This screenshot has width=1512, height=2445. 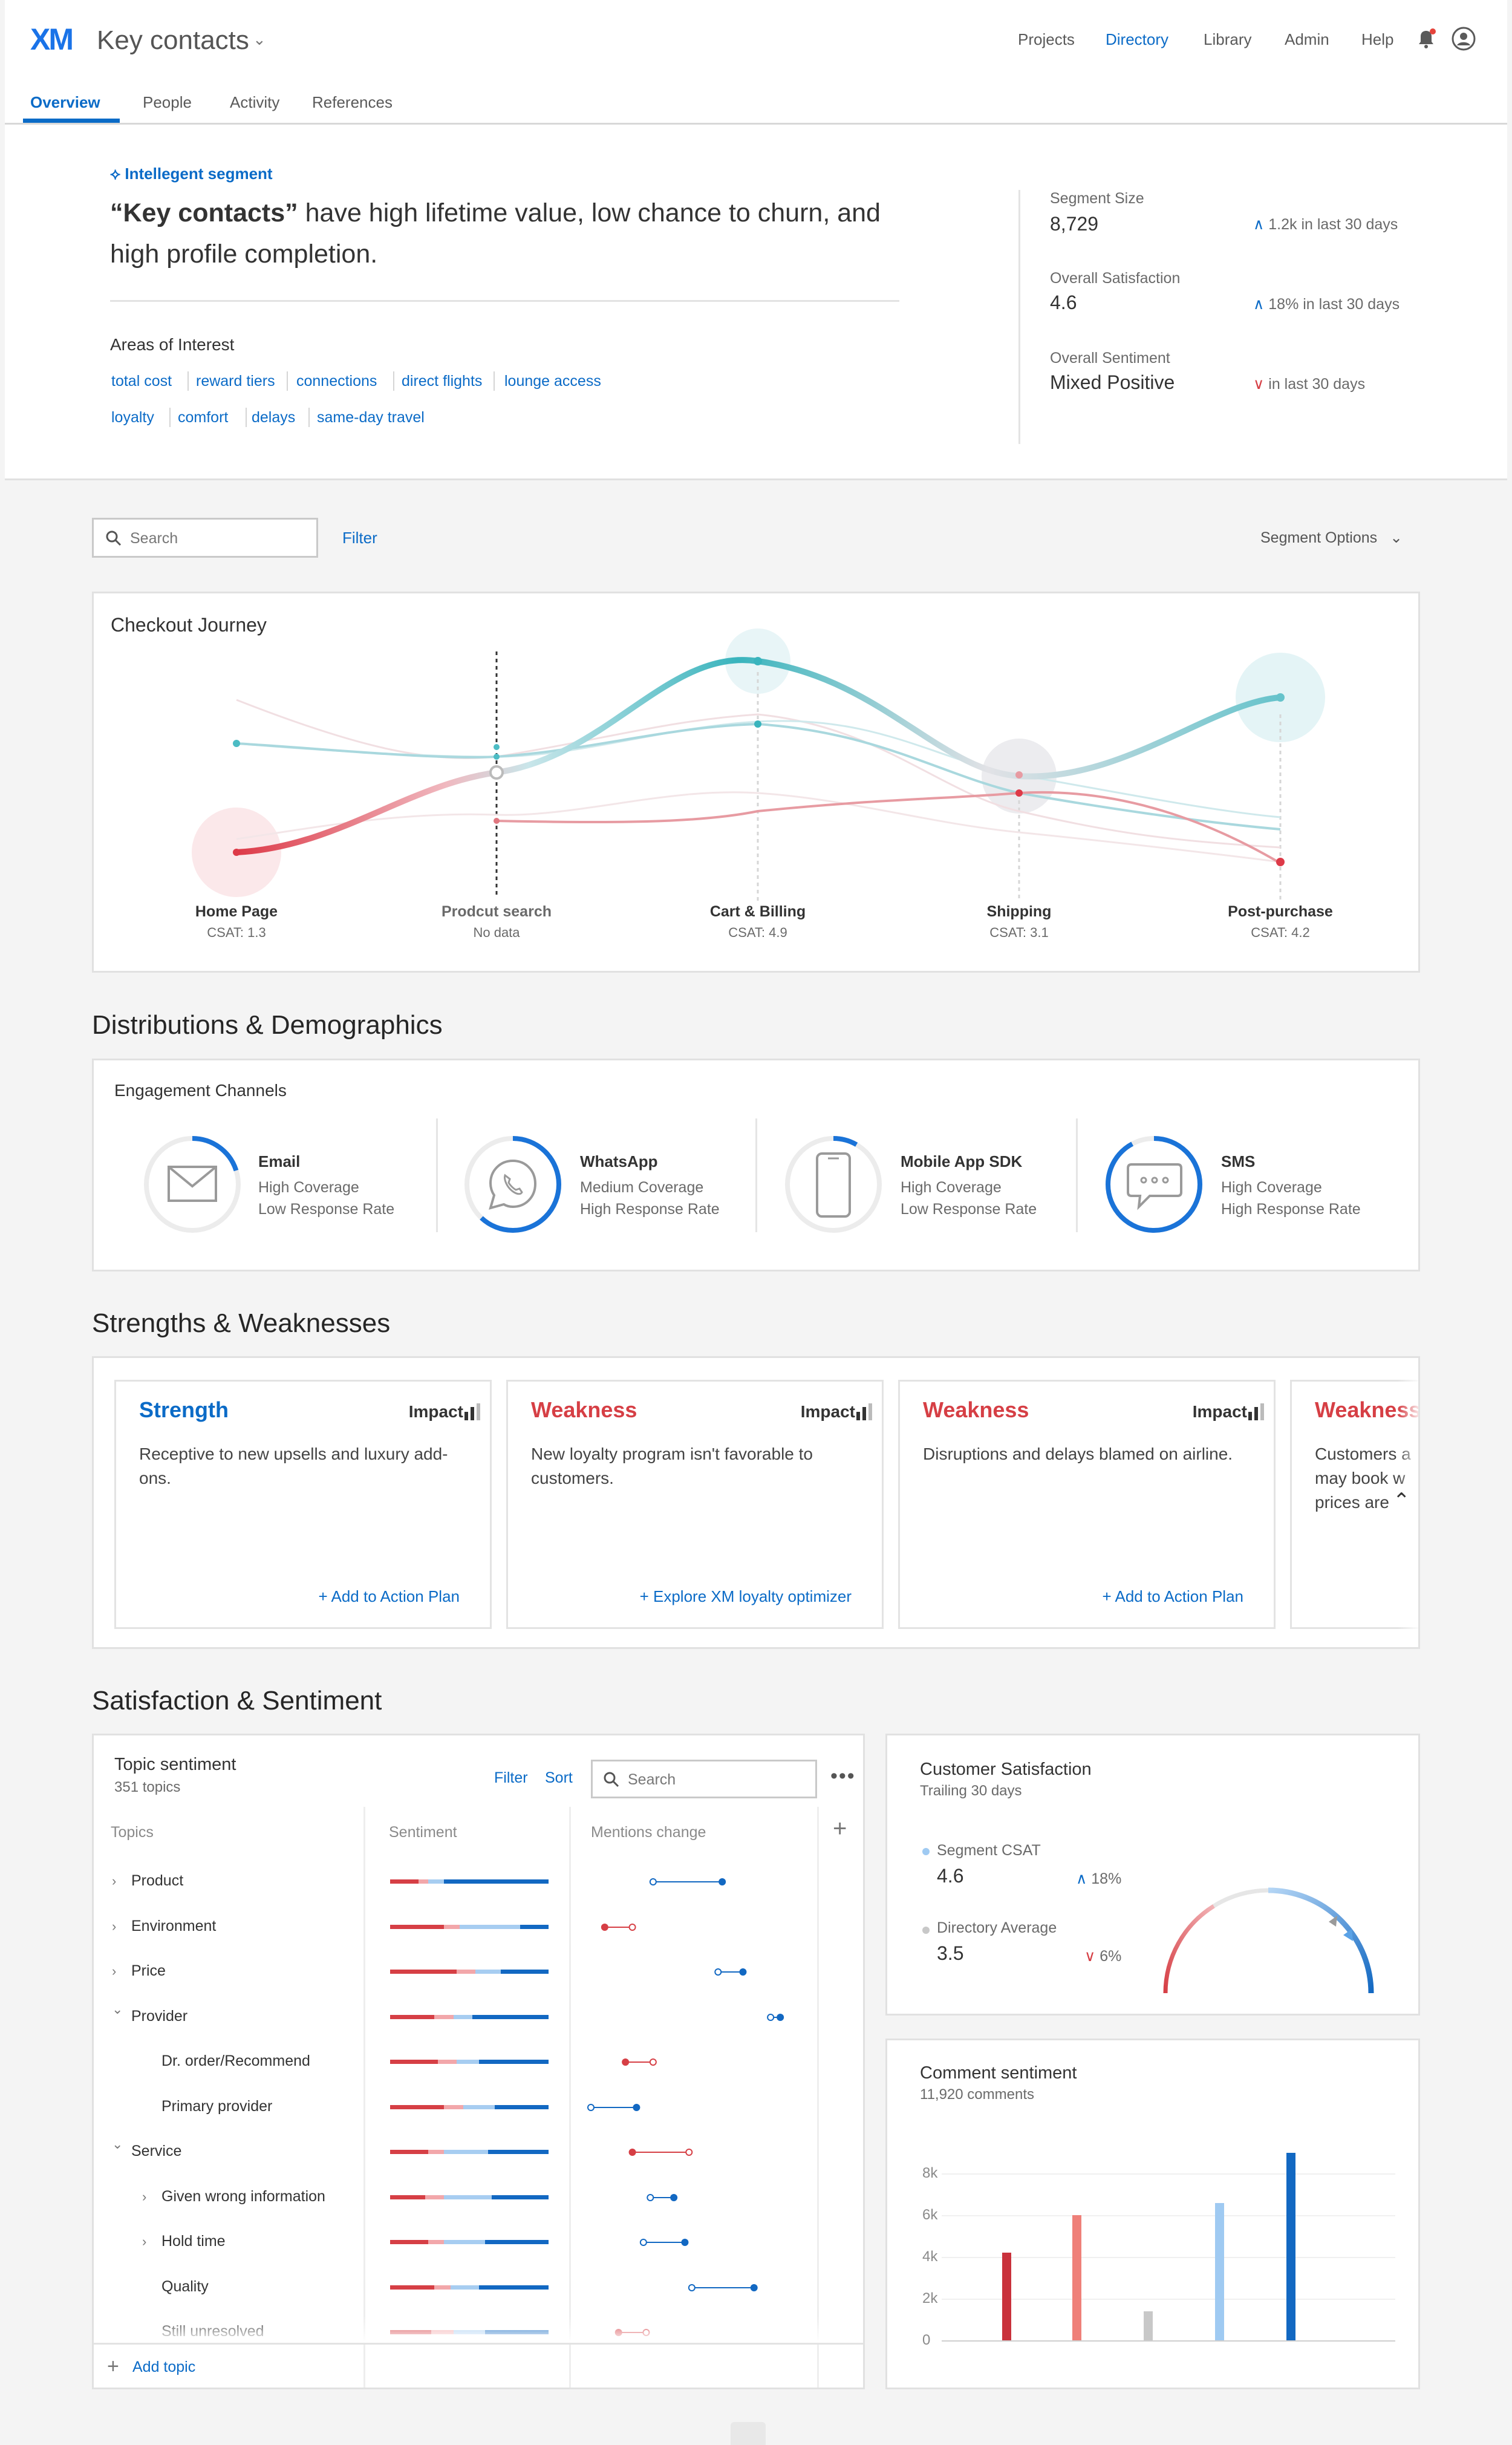 What do you see at coordinates (749, 2433) in the screenshot?
I see `scroll-handle` at bounding box center [749, 2433].